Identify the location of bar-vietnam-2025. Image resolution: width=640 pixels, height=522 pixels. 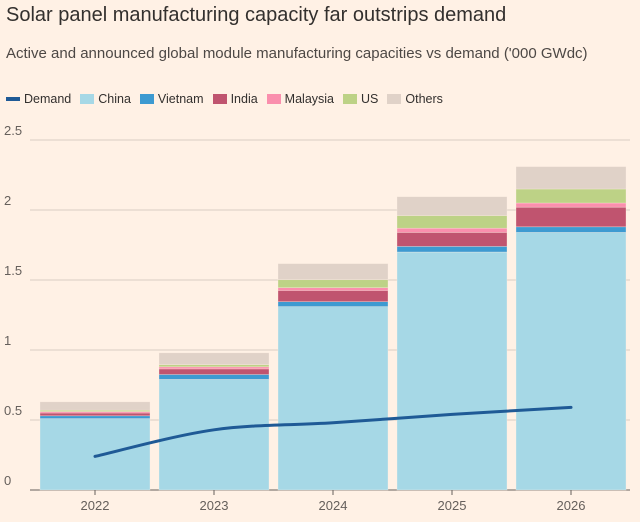
(452, 249).